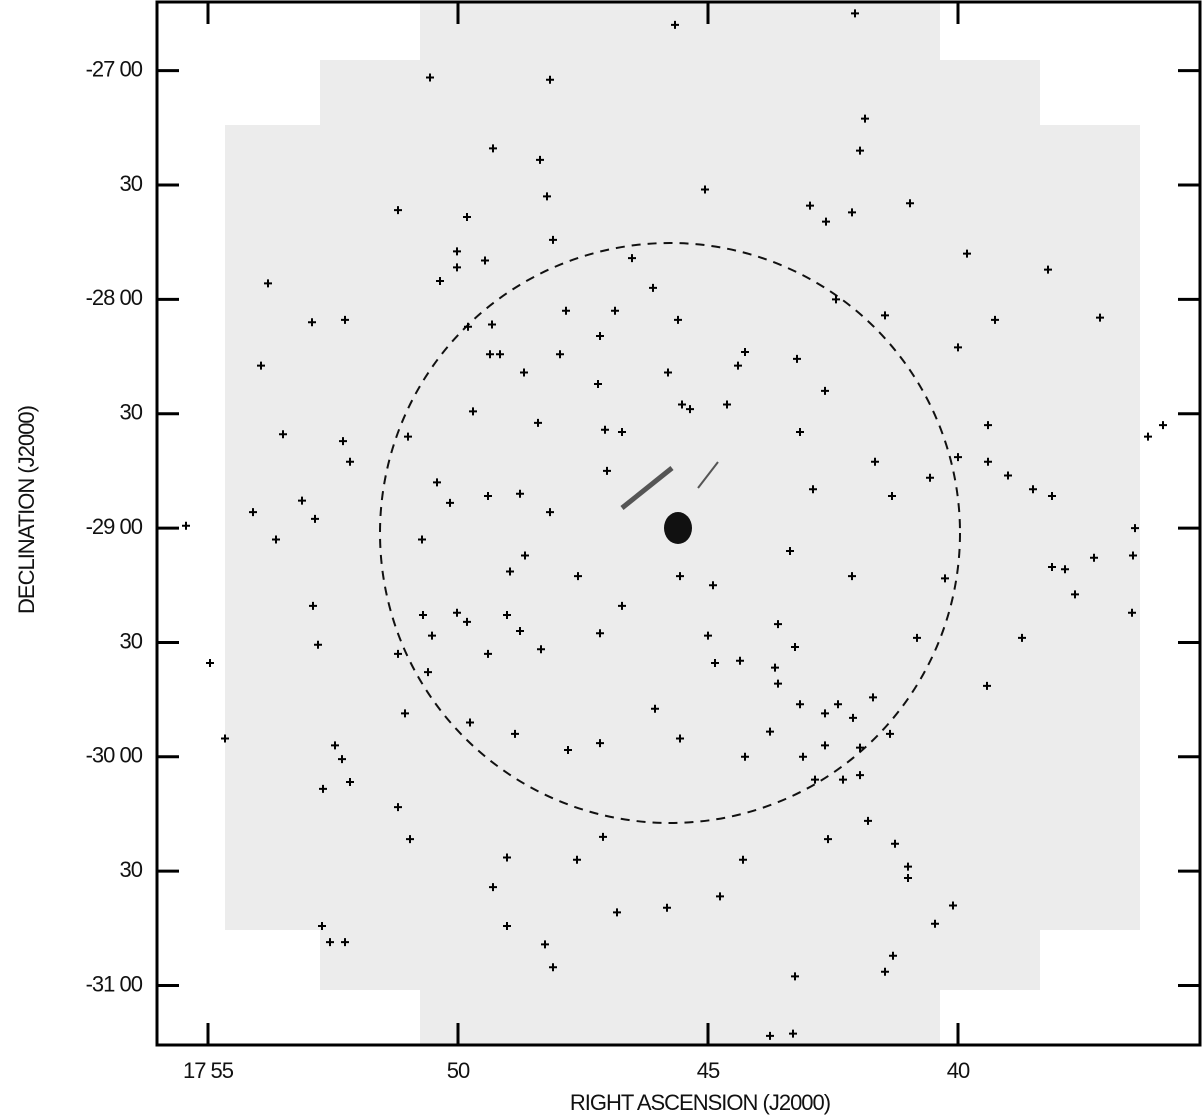 The width and height of the screenshot is (1202, 1120). Describe the element at coordinates (131, 869) in the screenshot. I see `y-tick-label: 30` at that location.